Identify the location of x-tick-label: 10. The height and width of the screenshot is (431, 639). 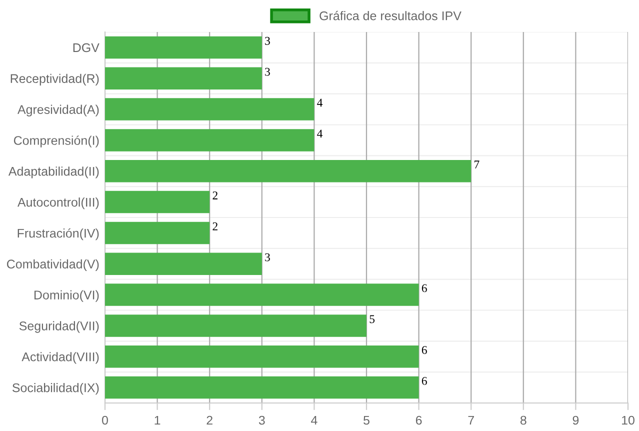
(628, 420).